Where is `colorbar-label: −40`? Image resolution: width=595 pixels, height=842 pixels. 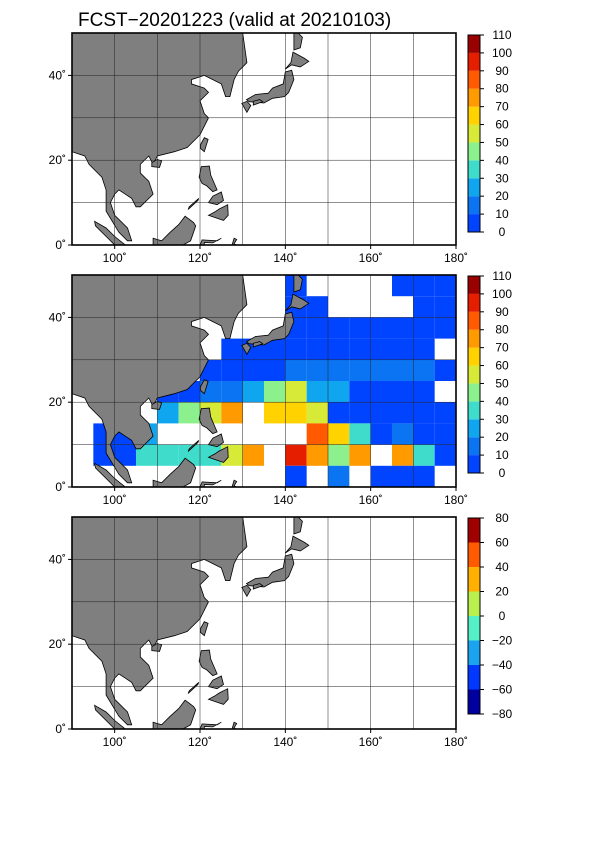 colorbar-label: −40 is located at coordinates (502, 665).